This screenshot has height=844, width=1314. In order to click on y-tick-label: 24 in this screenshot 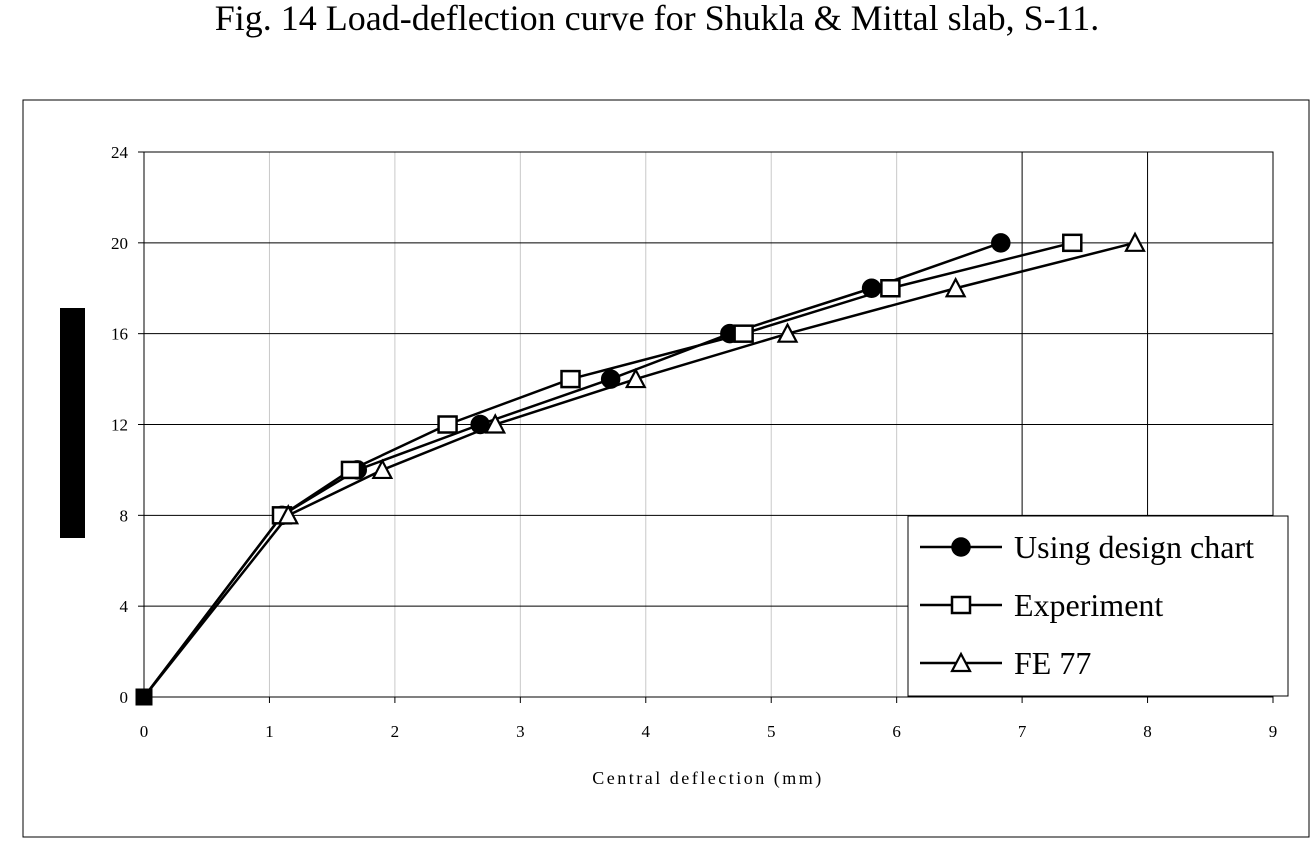, I will do `click(120, 152)`.